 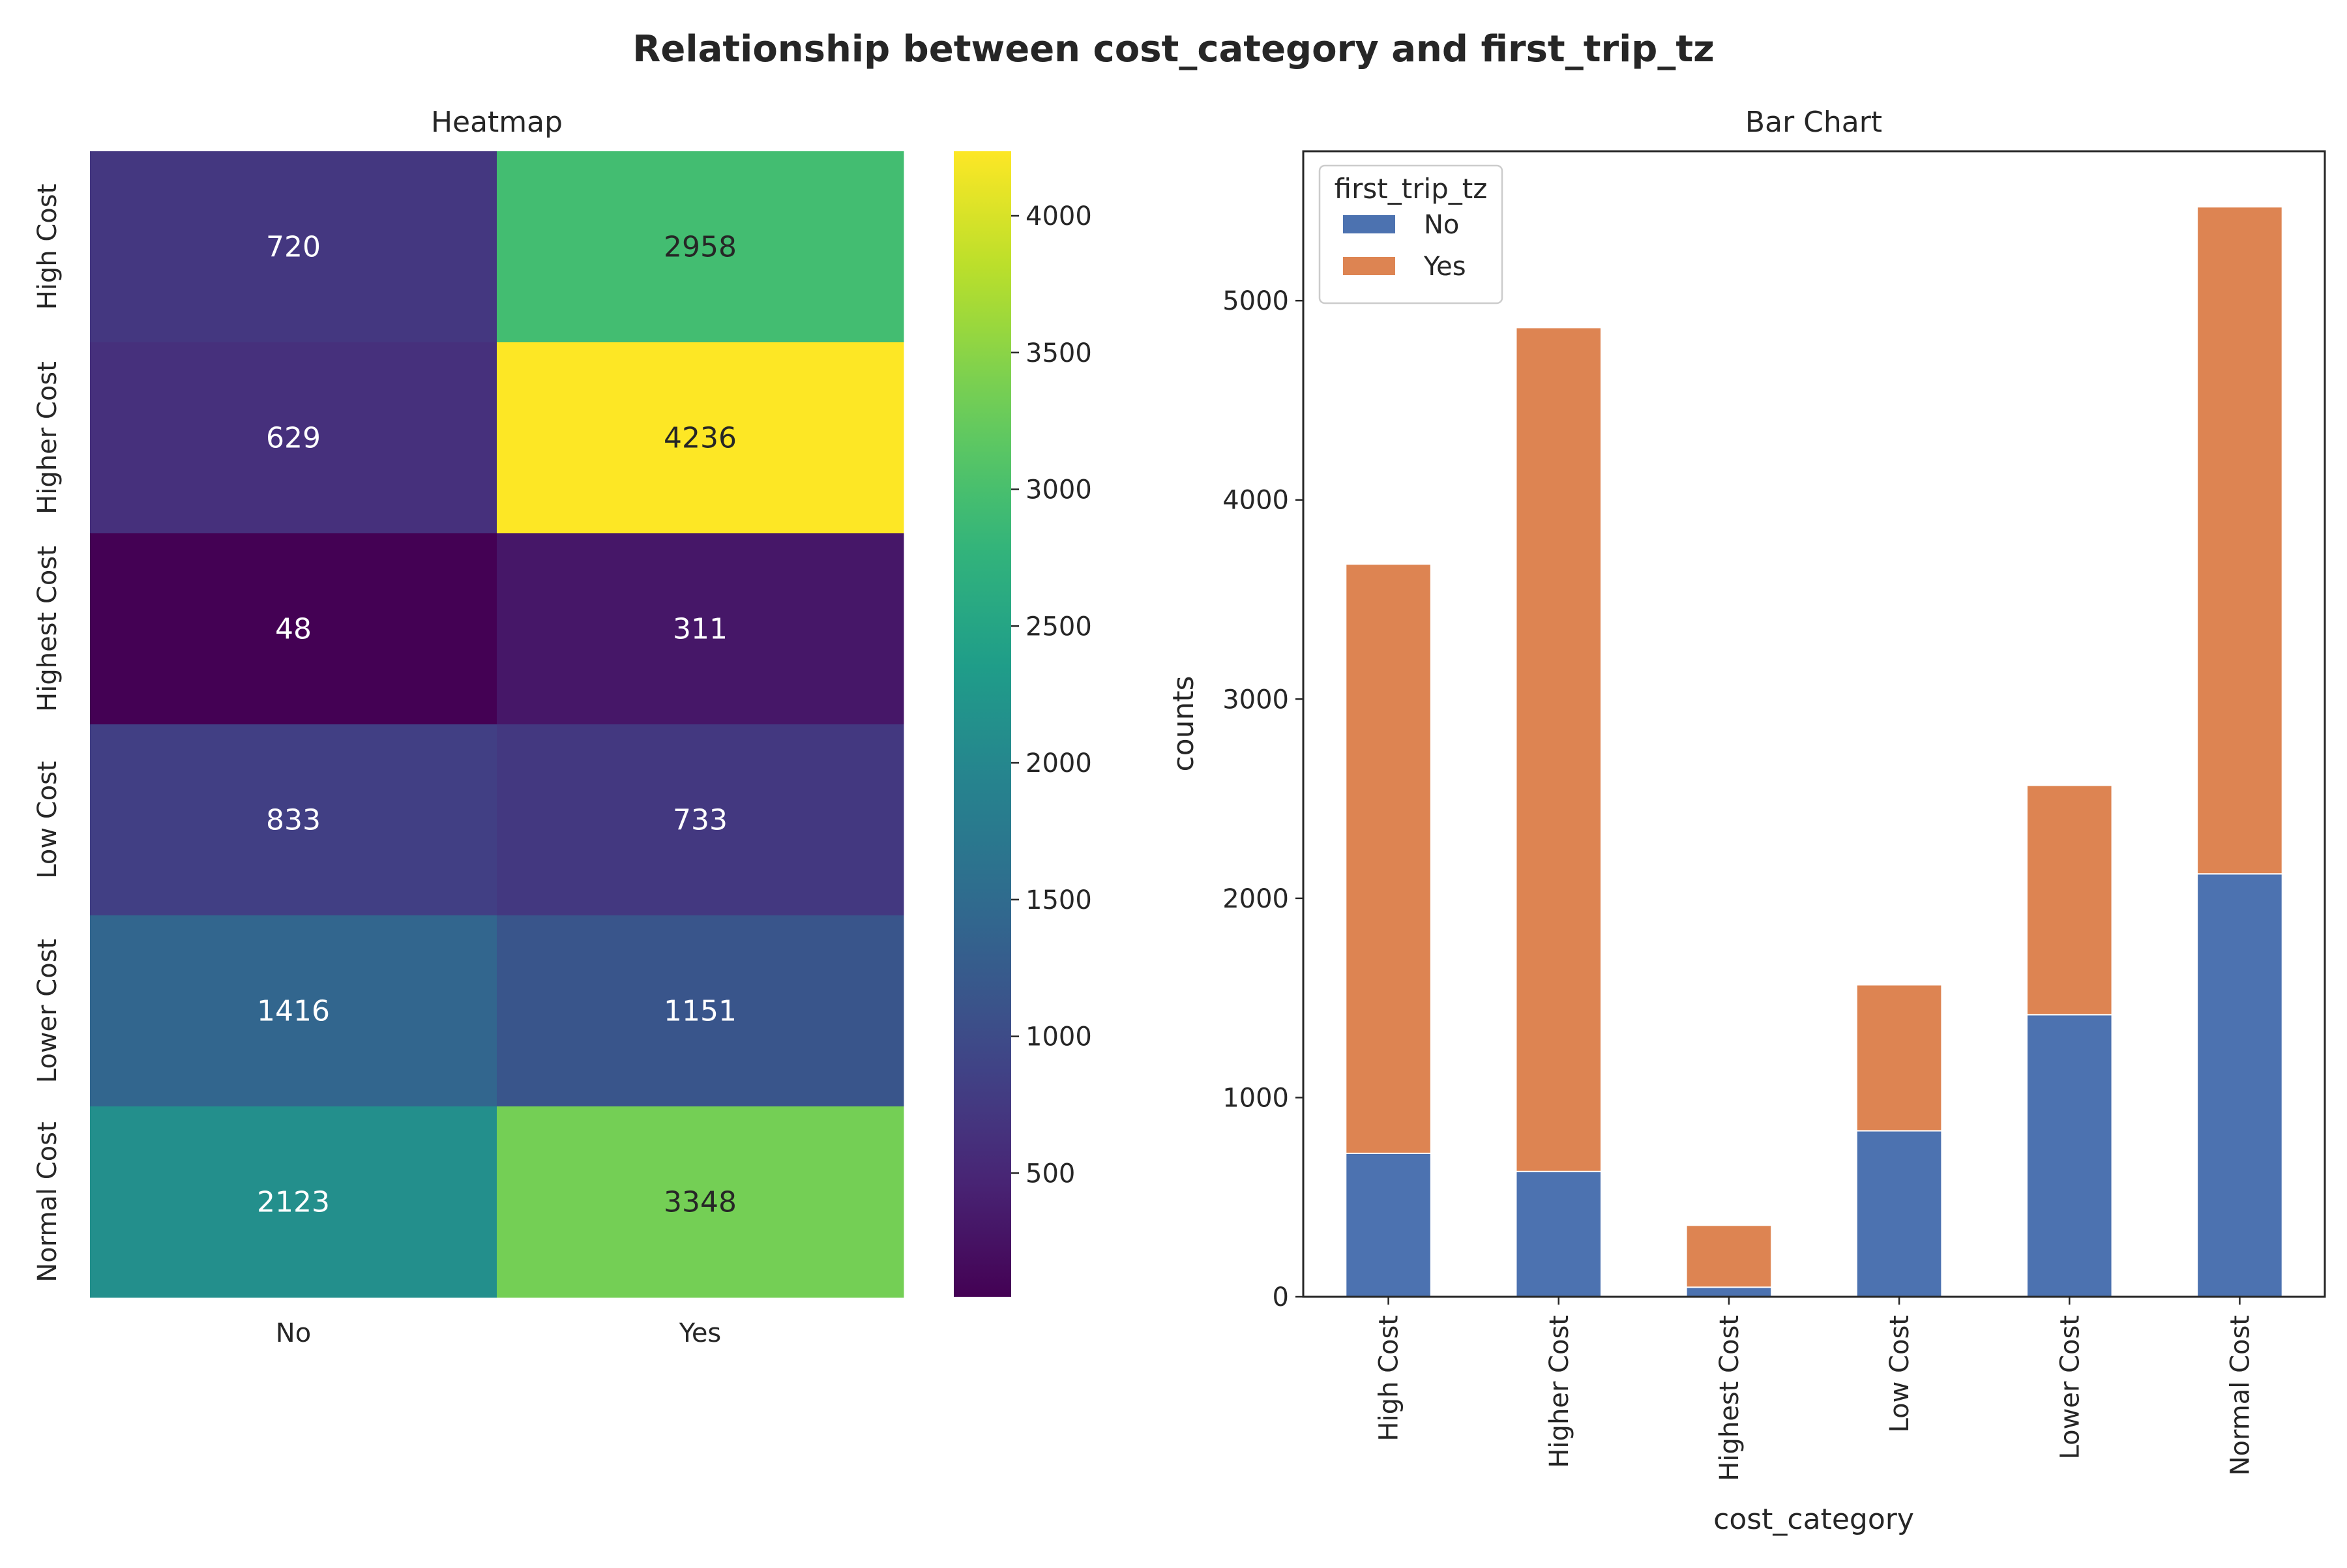 What do you see at coordinates (1441, 225) in the screenshot?
I see `legend-label-no: No` at bounding box center [1441, 225].